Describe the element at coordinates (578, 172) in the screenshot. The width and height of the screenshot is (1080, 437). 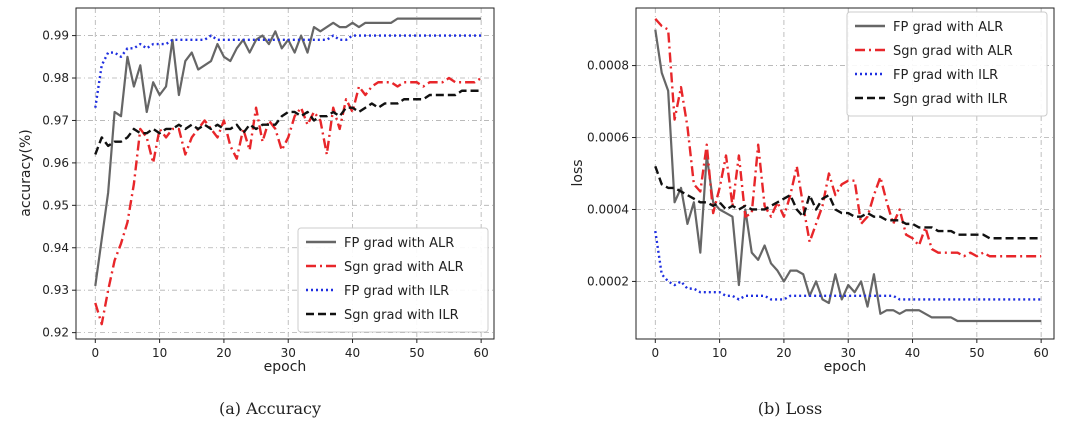
I see `y-axis-label: loss` at that location.